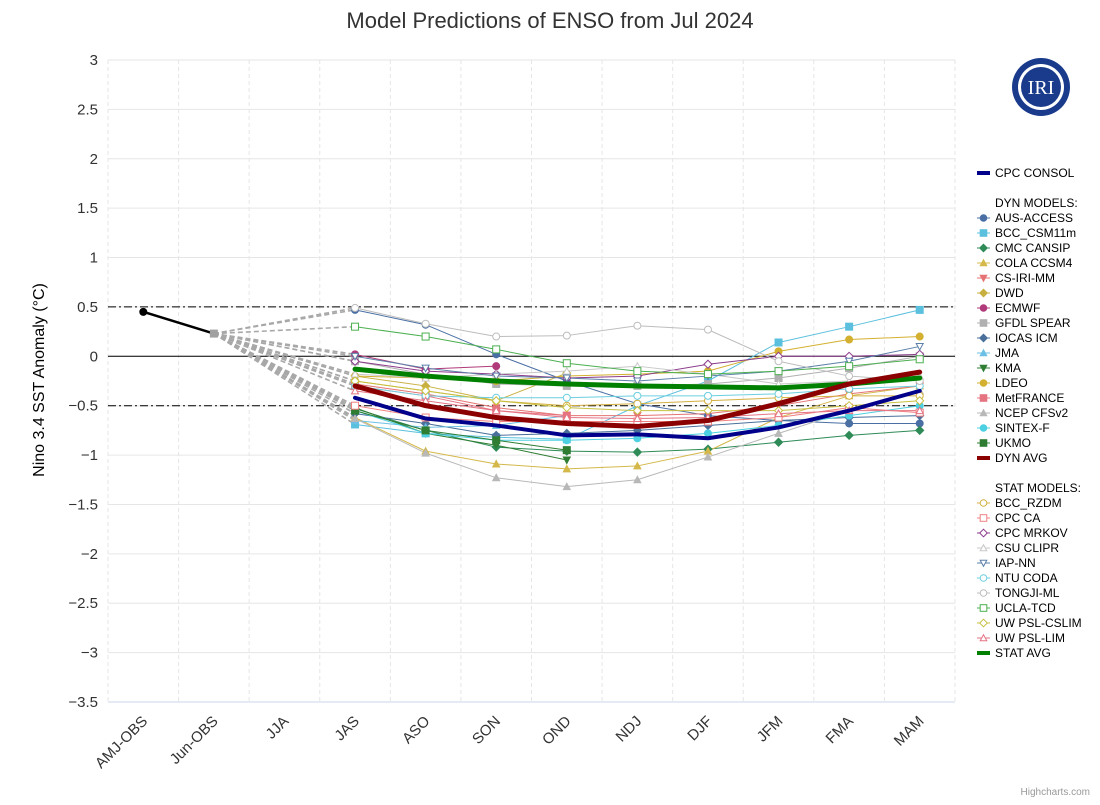 The height and width of the screenshot is (805, 1100). What do you see at coordinates (346, 728) in the screenshot?
I see `x-tick-label: JAS` at bounding box center [346, 728].